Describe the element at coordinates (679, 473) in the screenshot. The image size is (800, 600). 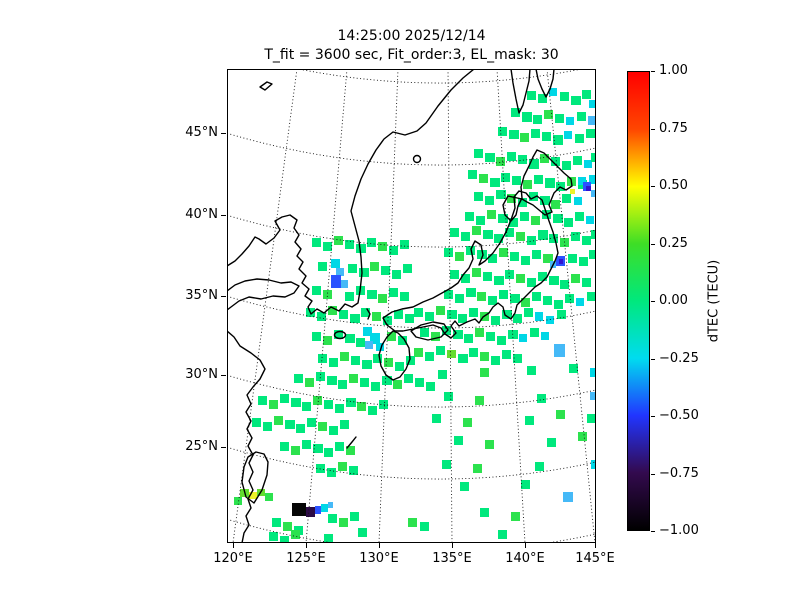
I see `colorbar-tick-label: −0.75` at that location.